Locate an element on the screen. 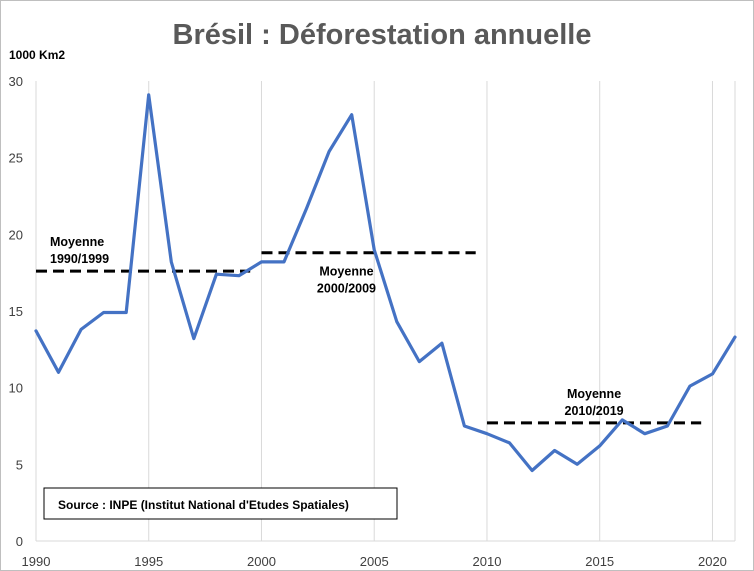  x-axis-ticks: 1990 1995 2000 2005 2010 2015 2020 is located at coordinates (374, 561).